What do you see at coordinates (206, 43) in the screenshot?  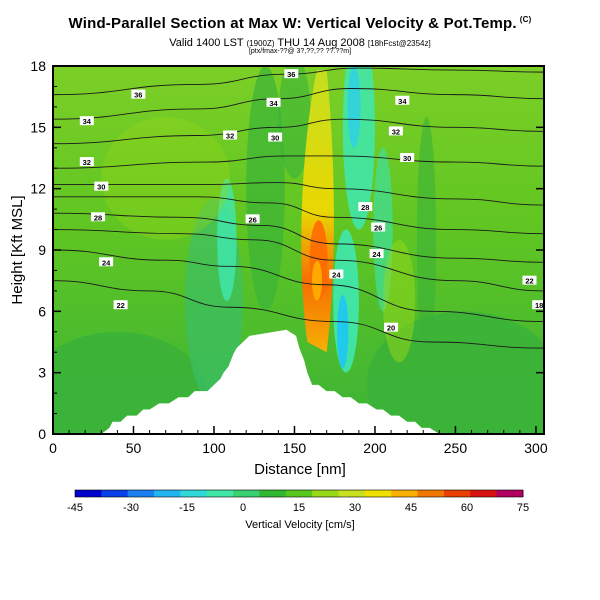 I see `valid-time-prefix: Valid 1400 LST` at bounding box center [206, 43].